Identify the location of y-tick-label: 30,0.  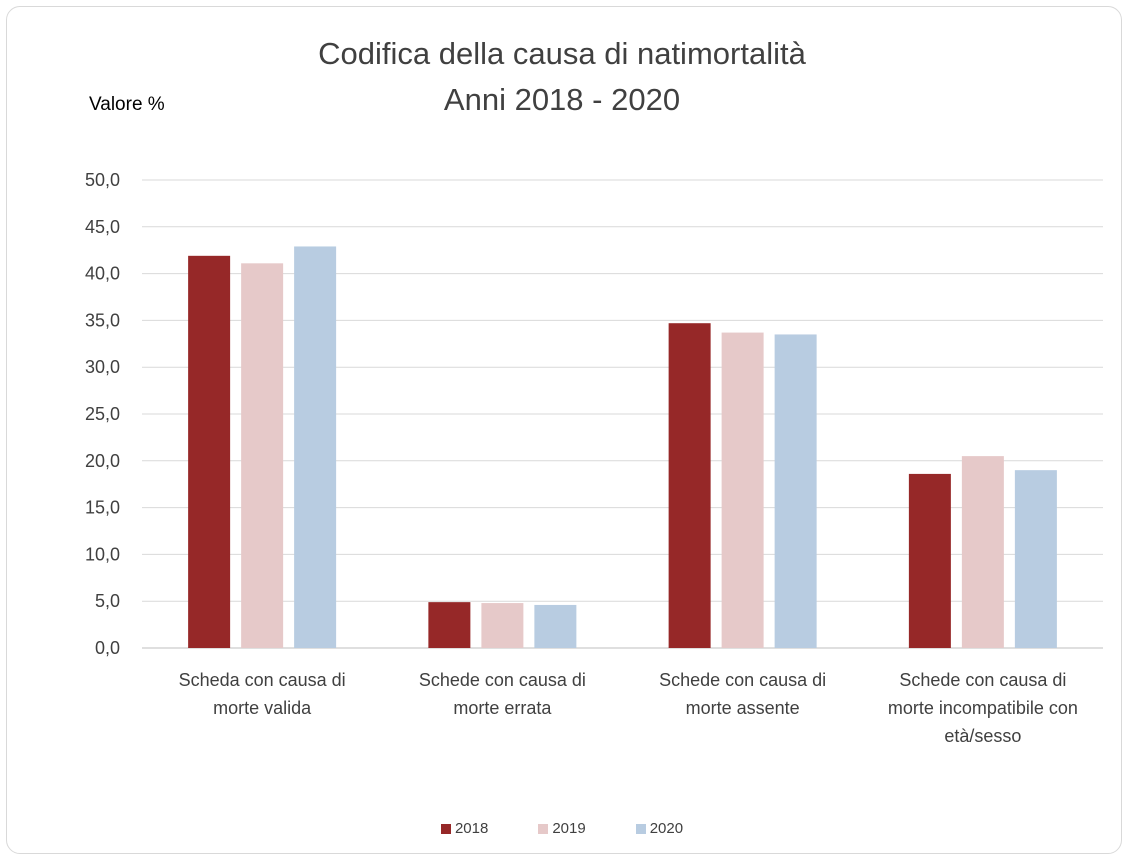
(102, 367).